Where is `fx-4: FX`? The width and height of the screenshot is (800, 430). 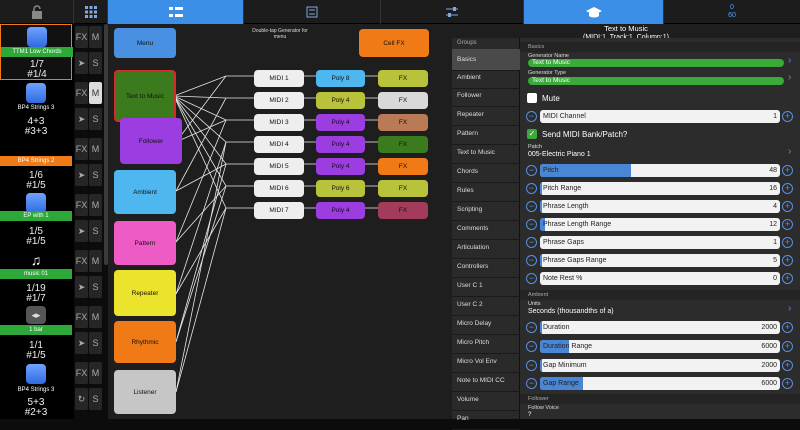
fx-4: FX is located at coordinates (403, 144).